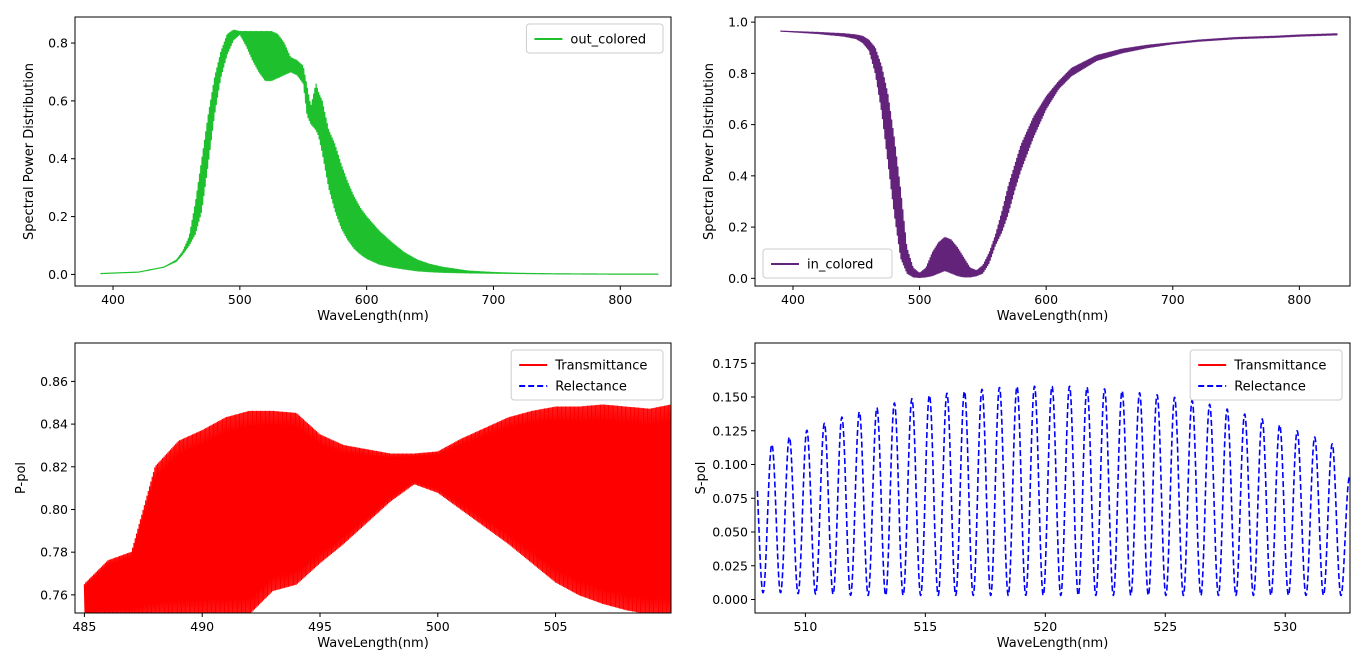 The image size is (1366, 671). I want to click on y-axis-label: S-pol, so click(701, 478).